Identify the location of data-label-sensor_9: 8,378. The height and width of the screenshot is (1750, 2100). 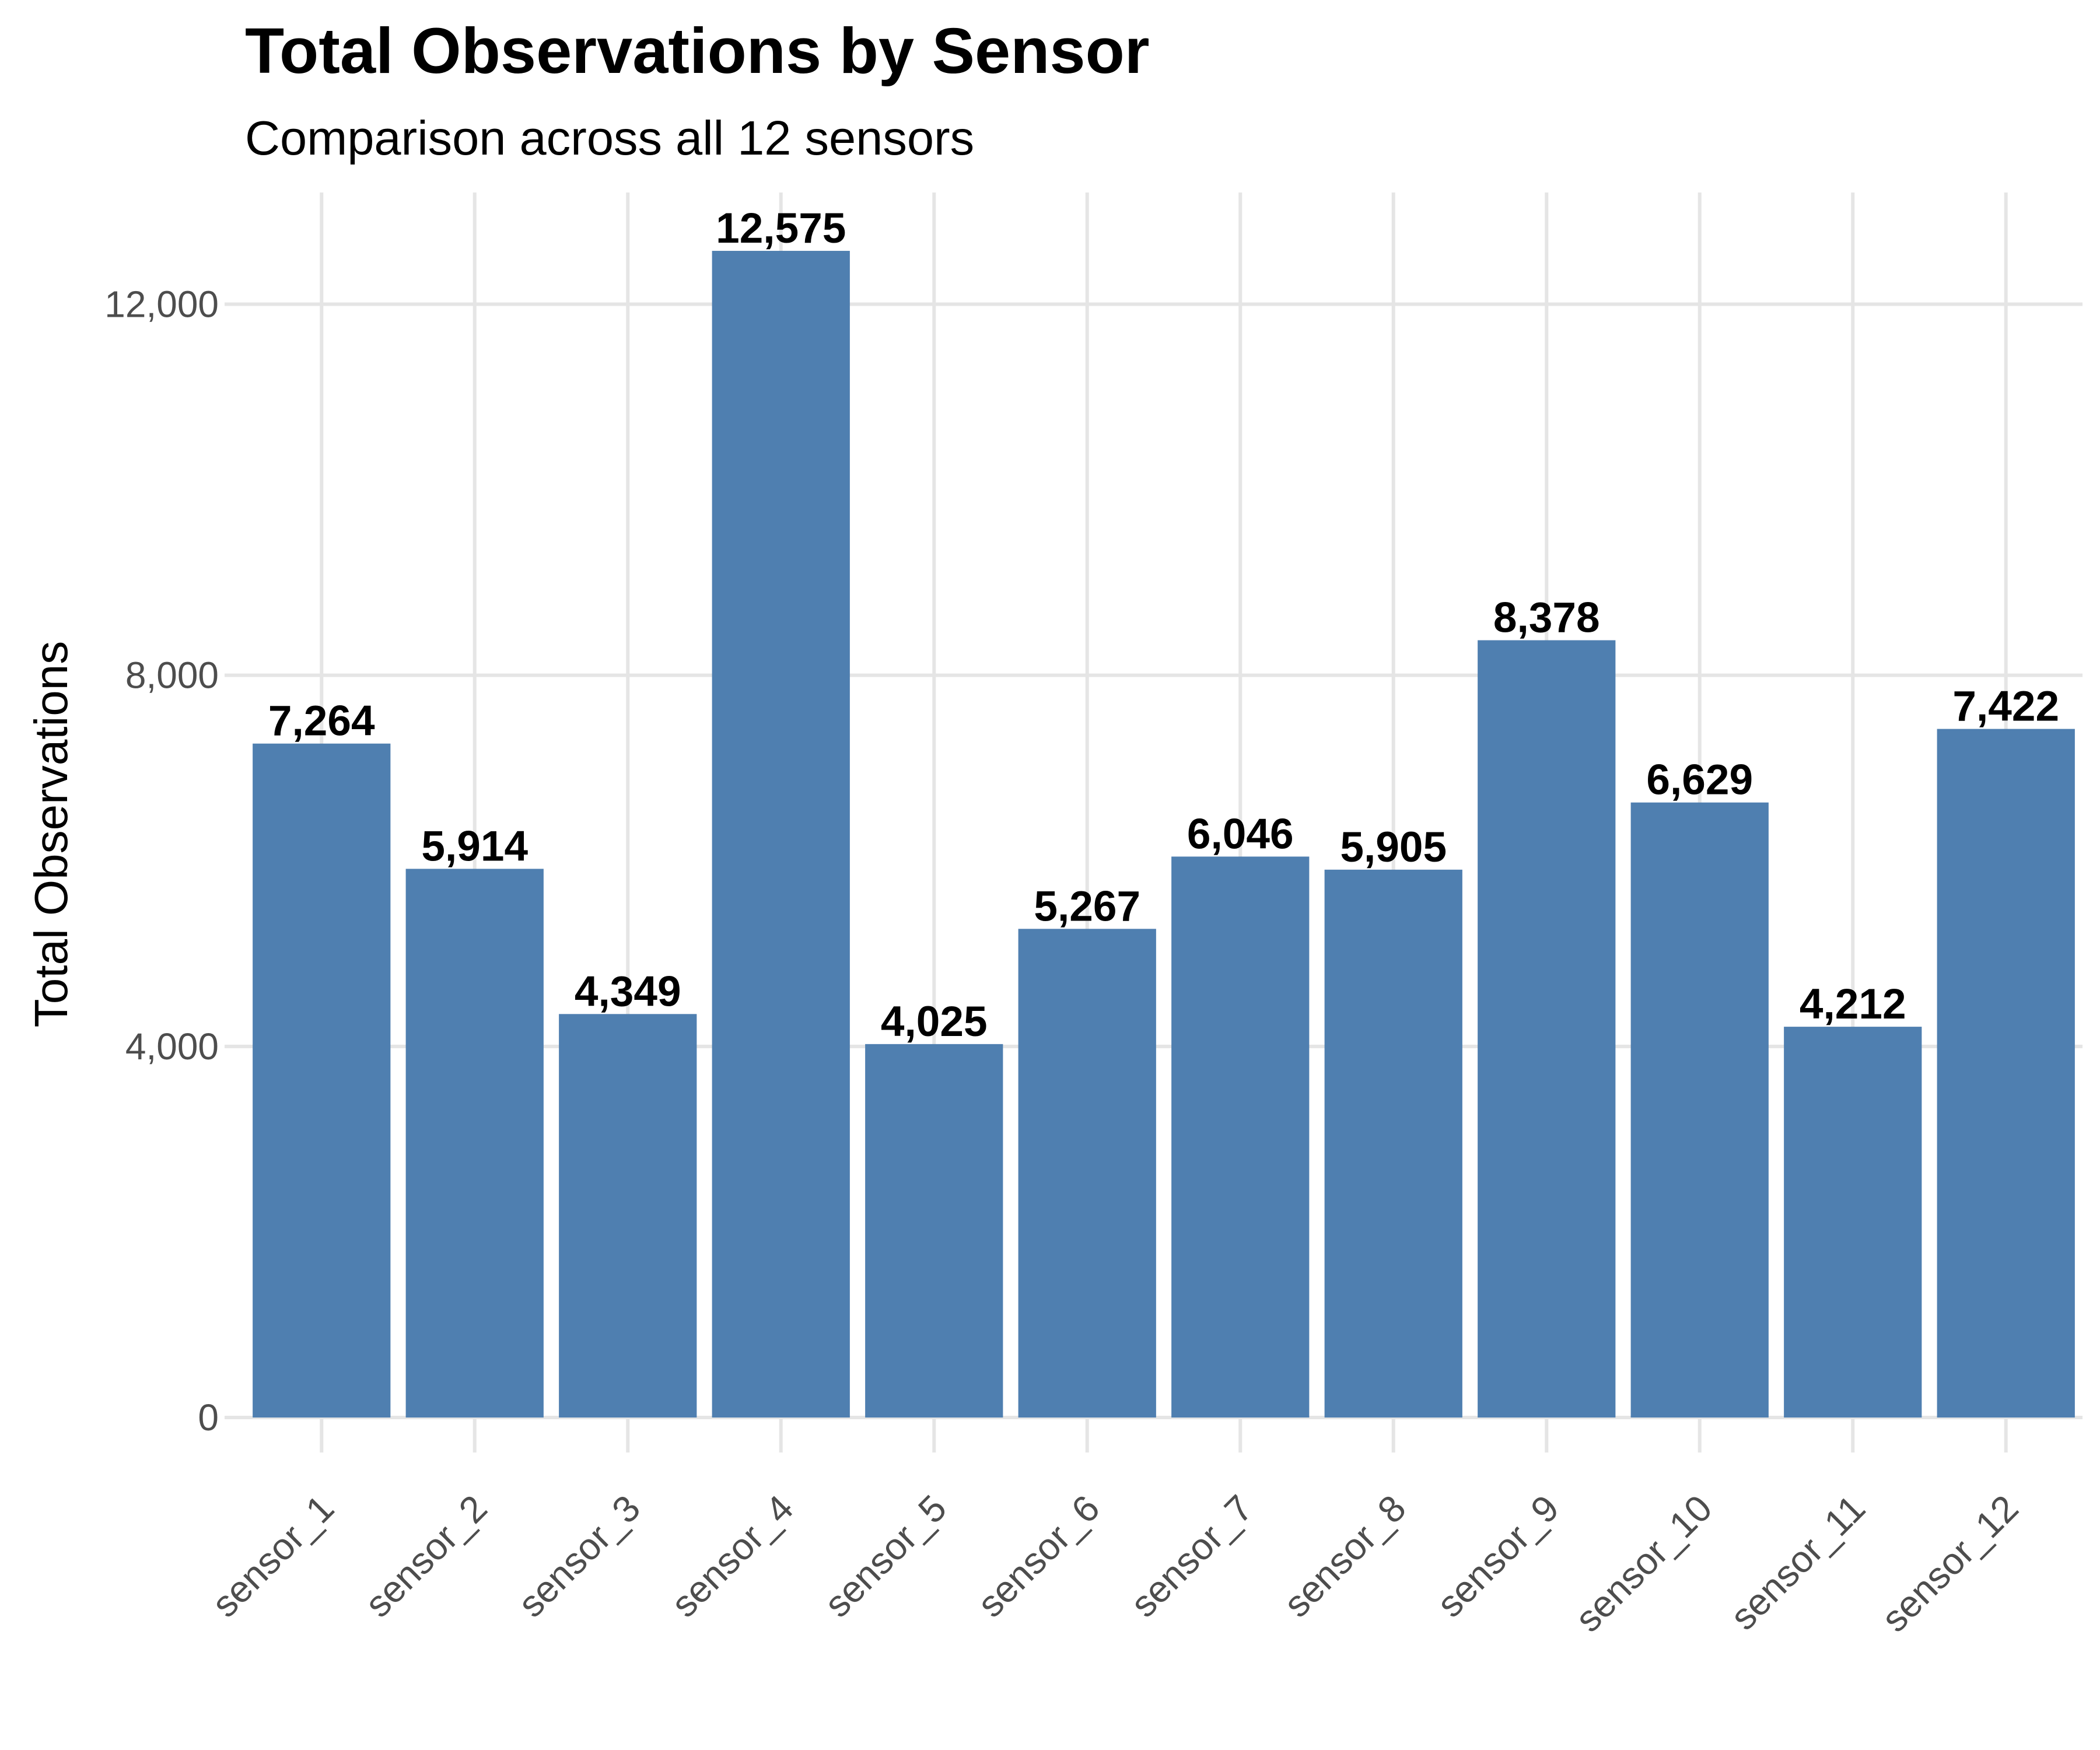
(1546, 618).